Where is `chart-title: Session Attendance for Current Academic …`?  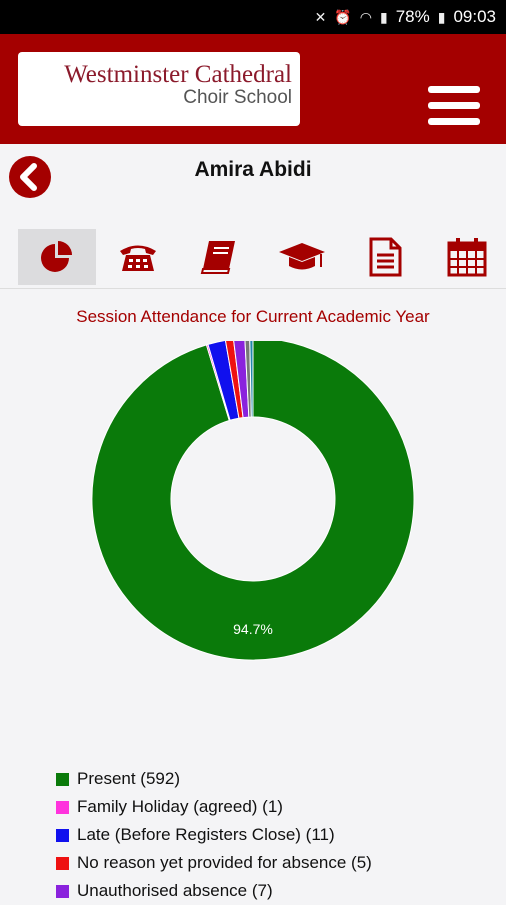 chart-title: Session Attendance for Current Academic … is located at coordinates (253, 316).